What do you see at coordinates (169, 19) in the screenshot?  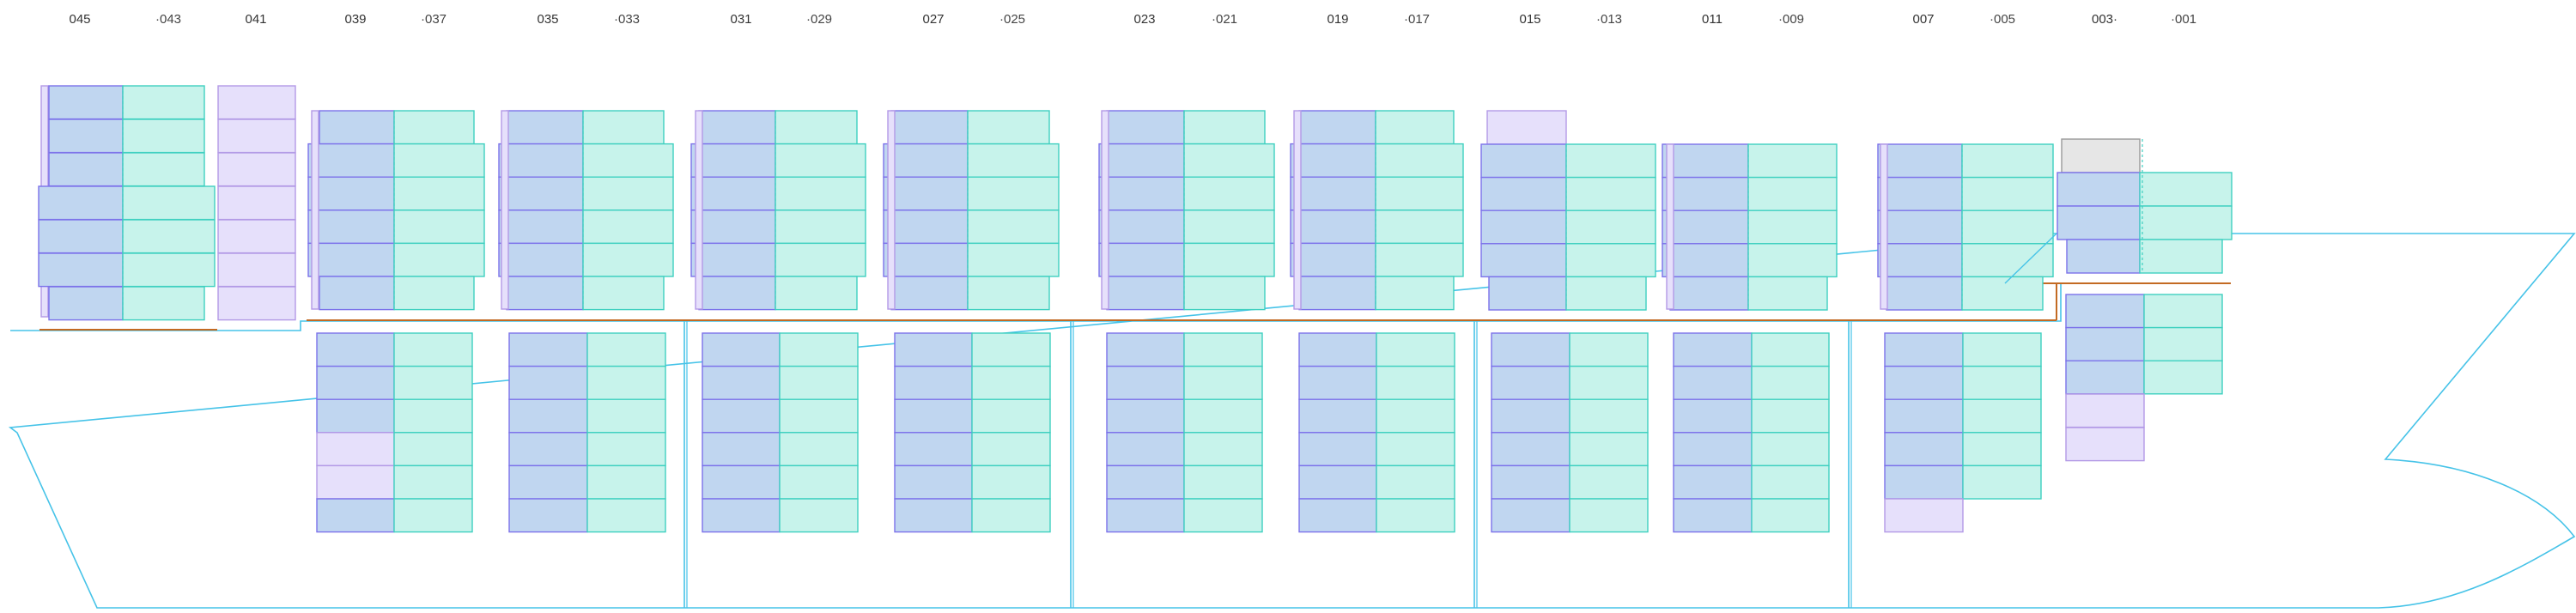 I see `bay-label: ·043` at bounding box center [169, 19].